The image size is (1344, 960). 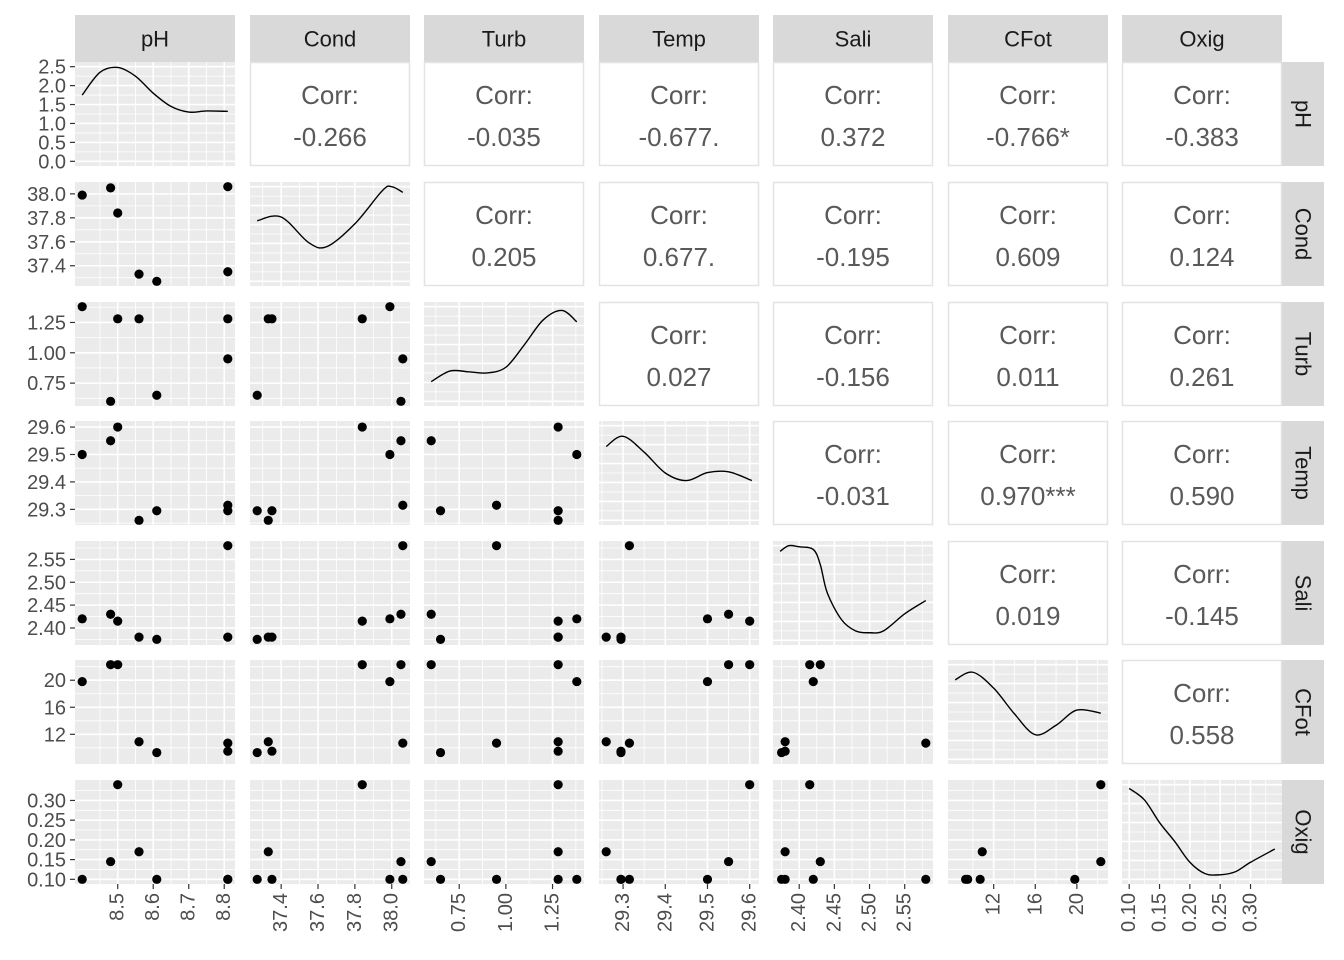 I want to click on row-strip-label-turb: Turb, so click(x=1303, y=354).